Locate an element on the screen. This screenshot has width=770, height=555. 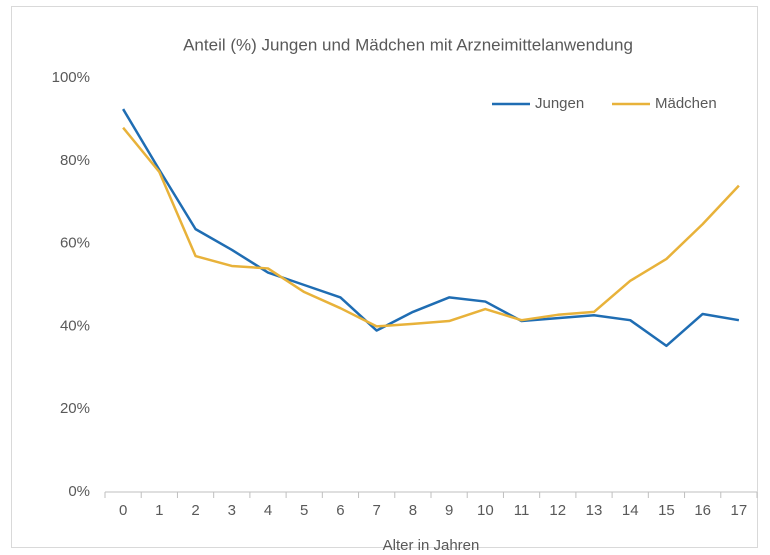
x-tick-label: 8 is located at coordinates (413, 510).